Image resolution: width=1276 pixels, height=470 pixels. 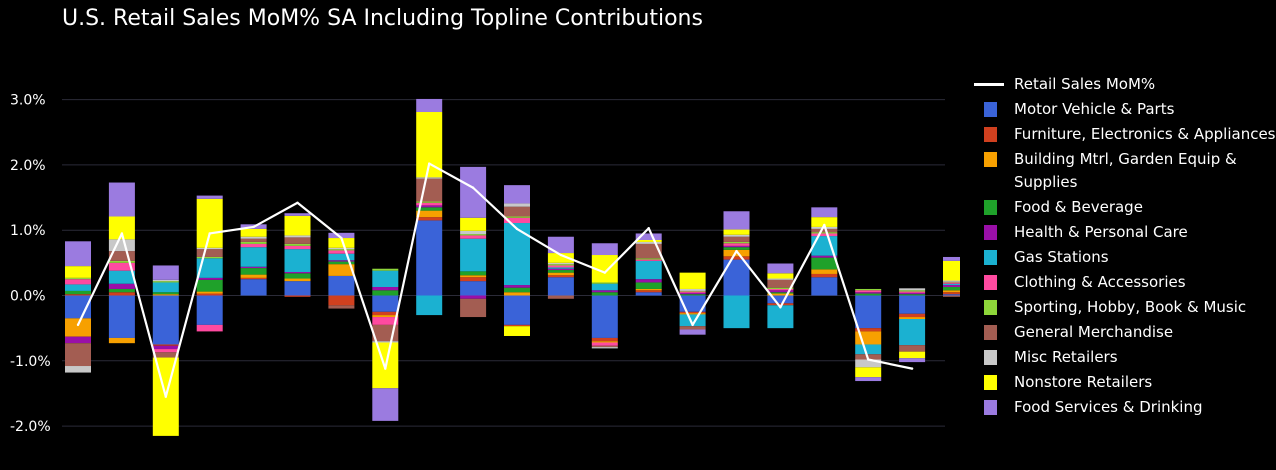 What do you see at coordinates (1094, 332) in the screenshot?
I see `legend-label: General Merchandise` at bounding box center [1094, 332].